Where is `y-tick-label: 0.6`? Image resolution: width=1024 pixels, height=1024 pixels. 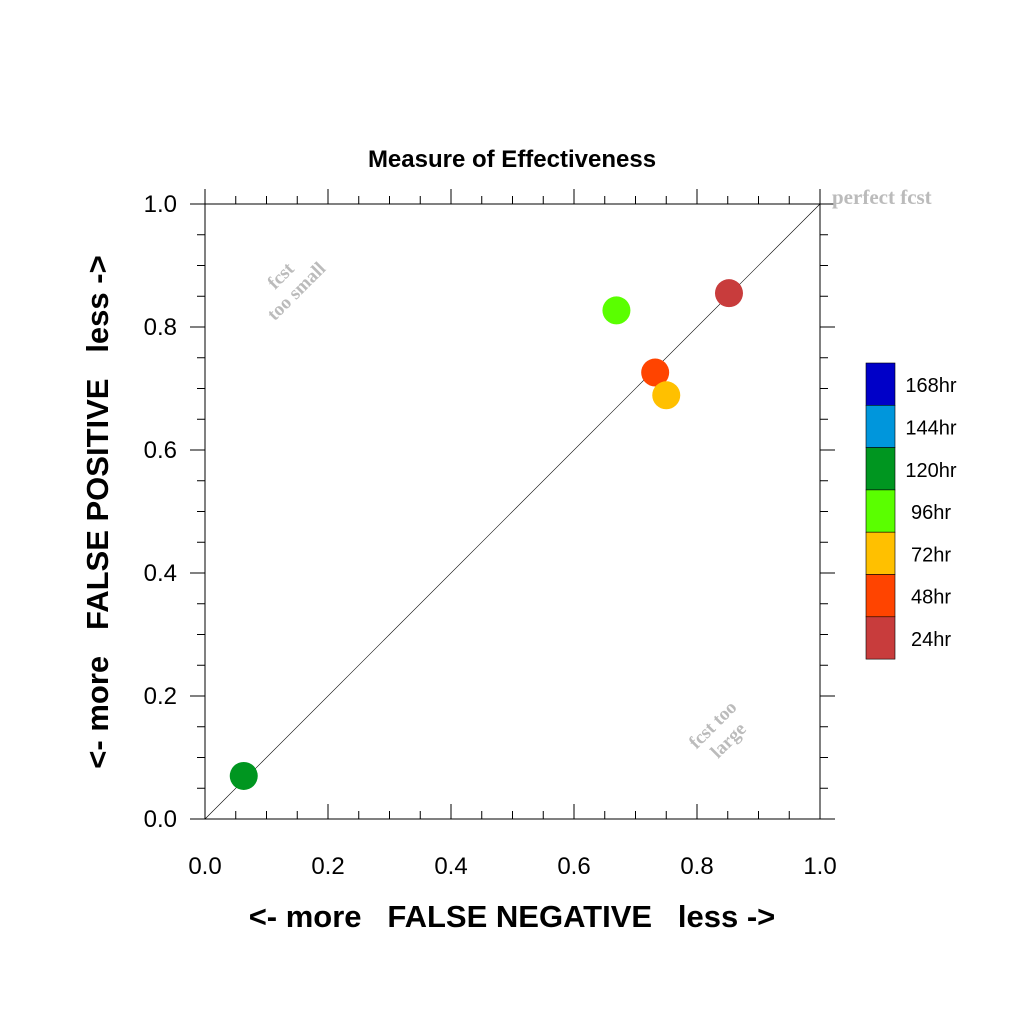 y-tick-label: 0.6 is located at coordinates (160, 450).